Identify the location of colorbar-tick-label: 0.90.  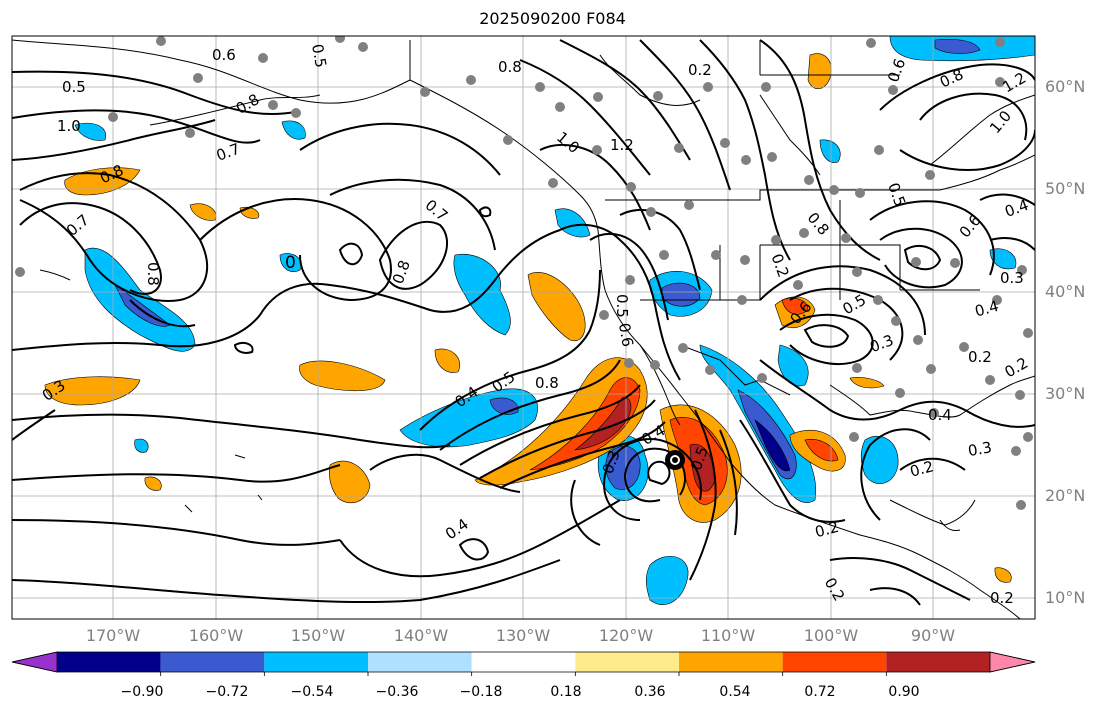
(904, 692).